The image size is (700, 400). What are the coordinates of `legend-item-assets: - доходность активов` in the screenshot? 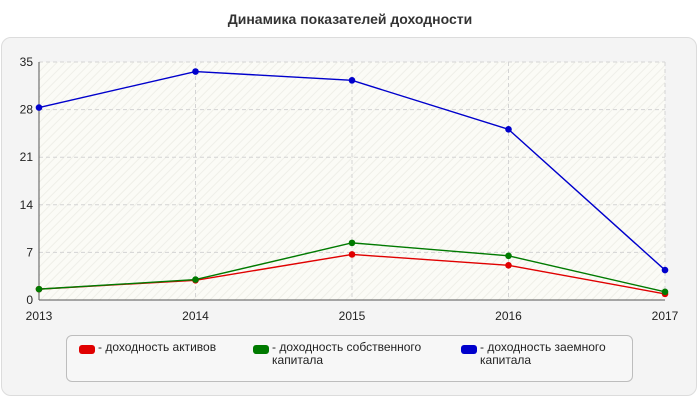 It's located at (147, 347).